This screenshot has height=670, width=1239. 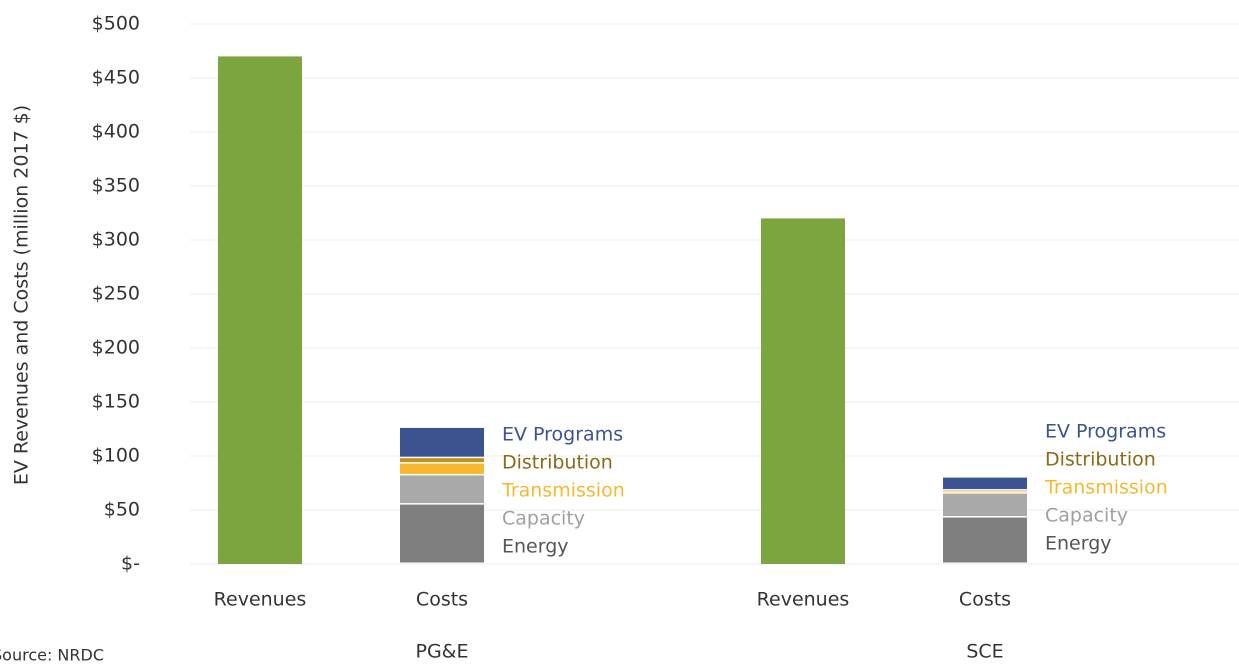 What do you see at coordinates (984, 652) in the screenshot?
I see `group-label: SCE` at bounding box center [984, 652].